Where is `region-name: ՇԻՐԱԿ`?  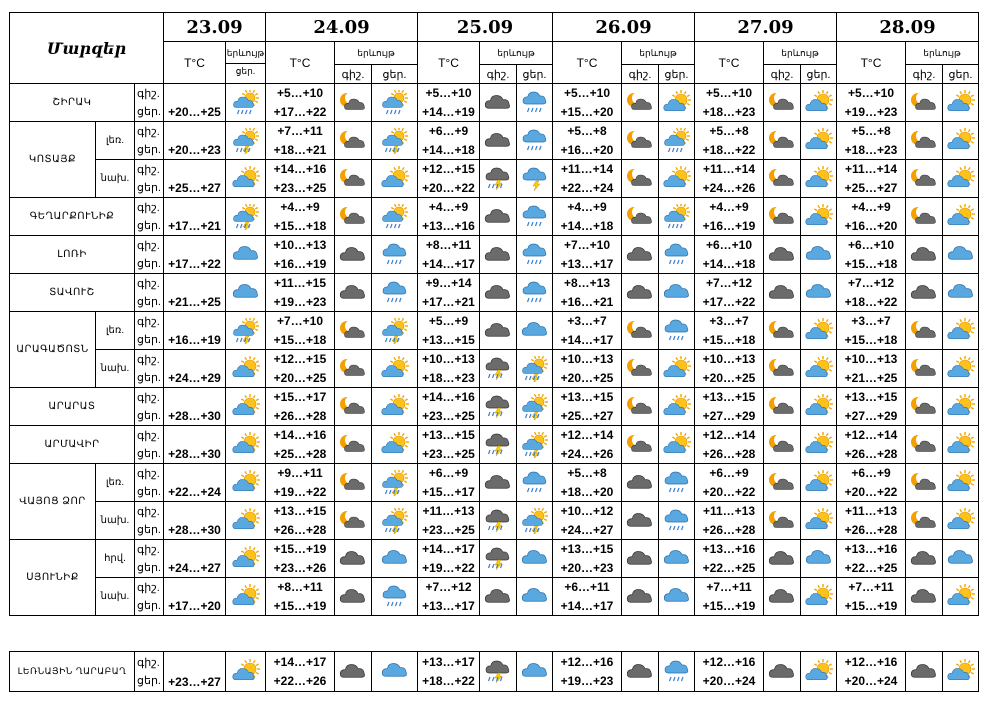 region-name: ՇԻՐԱԿ is located at coordinates (72, 102).